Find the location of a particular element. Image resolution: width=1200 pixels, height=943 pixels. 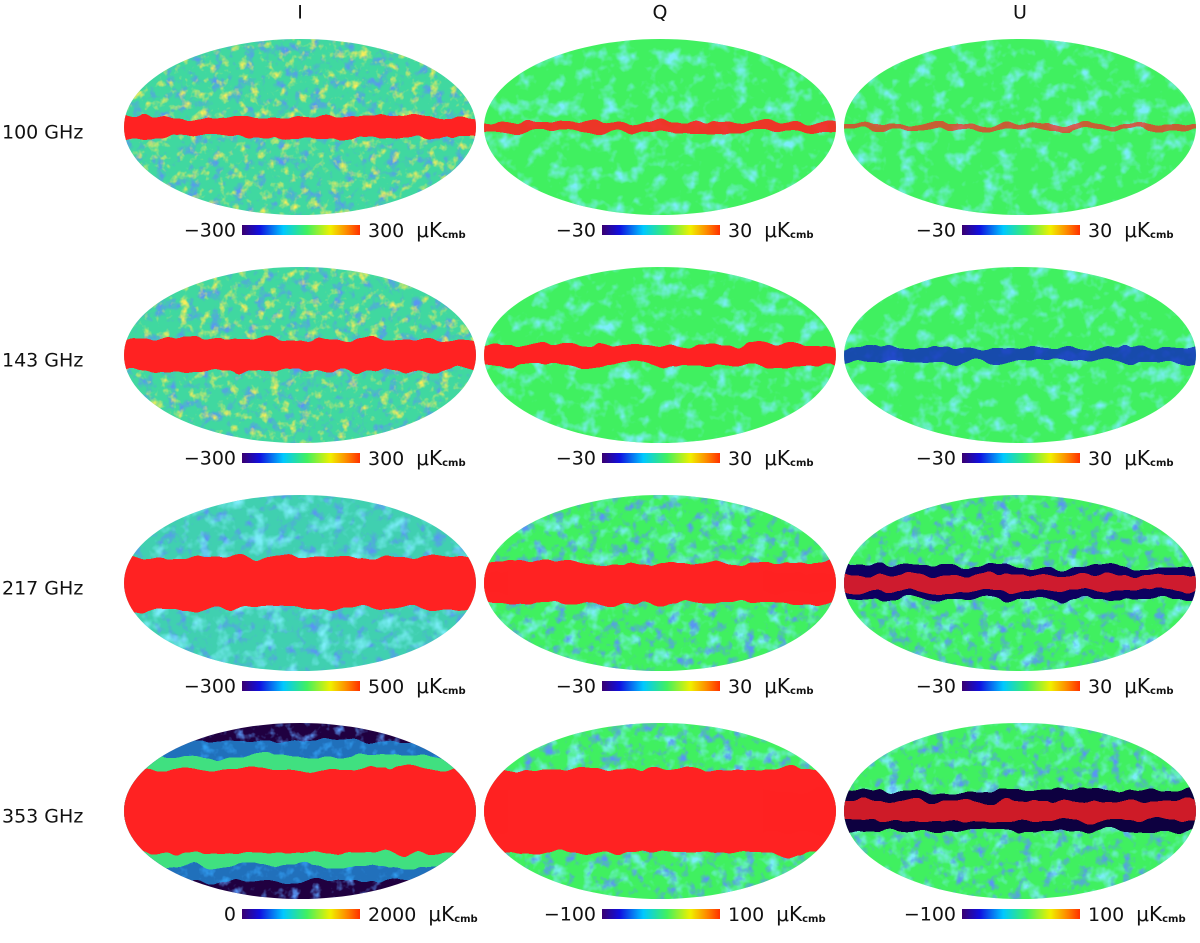

colorbar-max-value: 500 is located at coordinates (386, 687).